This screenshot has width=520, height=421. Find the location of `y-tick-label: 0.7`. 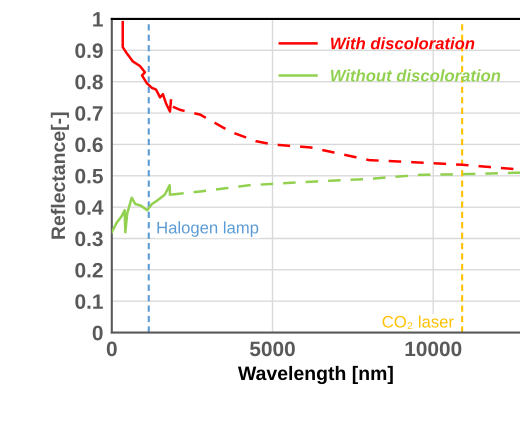

y-tick-label: 0.7 is located at coordinates (89, 113).